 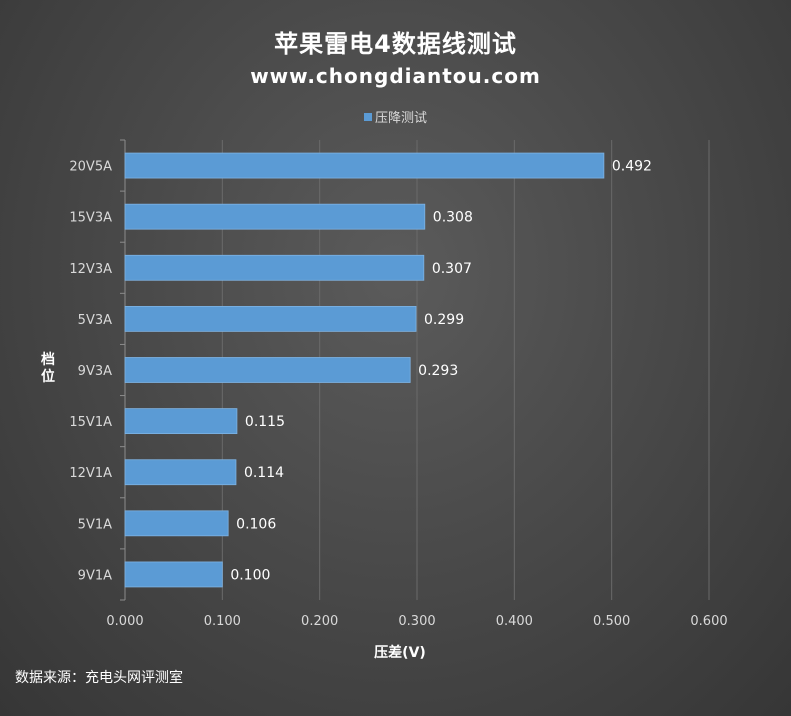 What do you see at coordinates (611, 621) in the screenshot?
I see `x-tick-label: 0.500` at bounding box center [611, 621].